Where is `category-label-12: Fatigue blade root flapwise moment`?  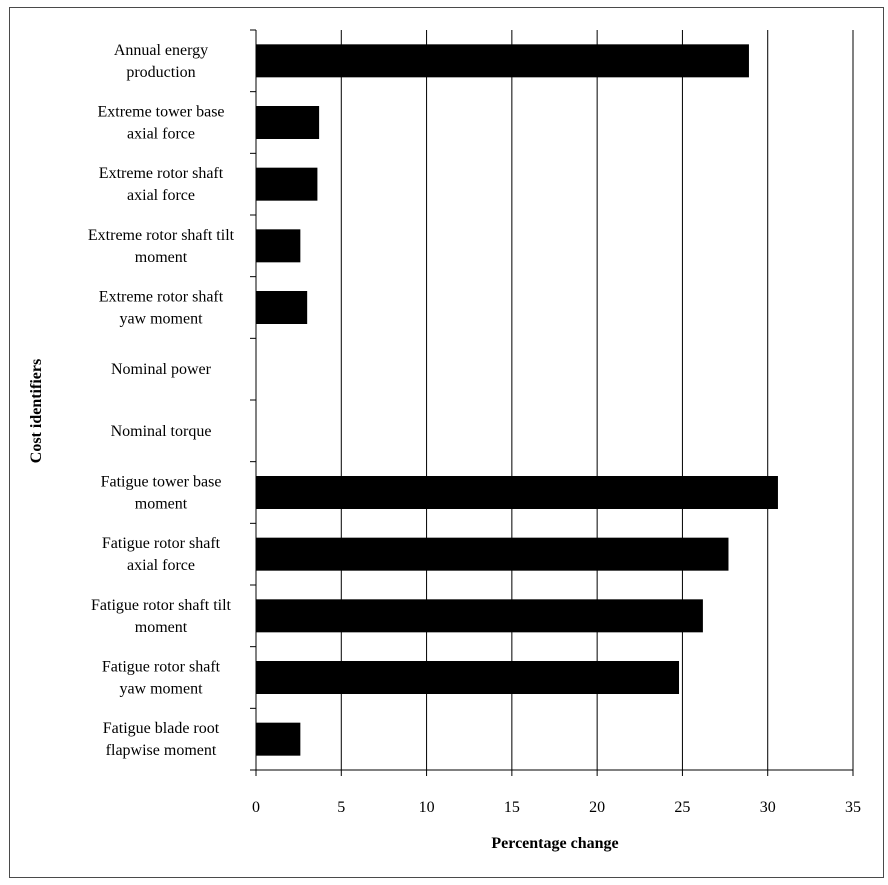 category-label-12: Fatigue blade root flapwise moment is located at coordinates (161, 739).